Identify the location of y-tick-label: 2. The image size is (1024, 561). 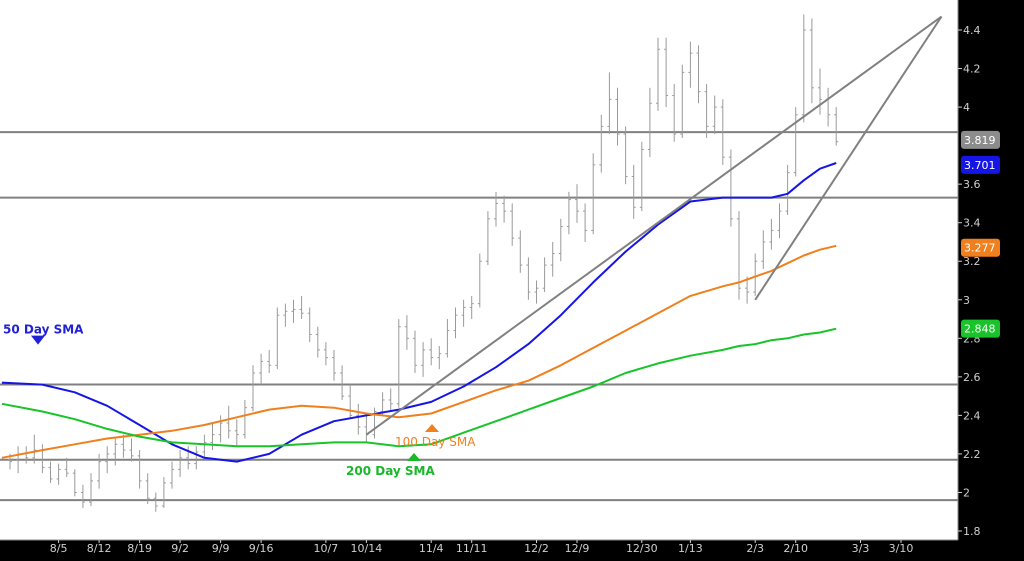
(966, 492).